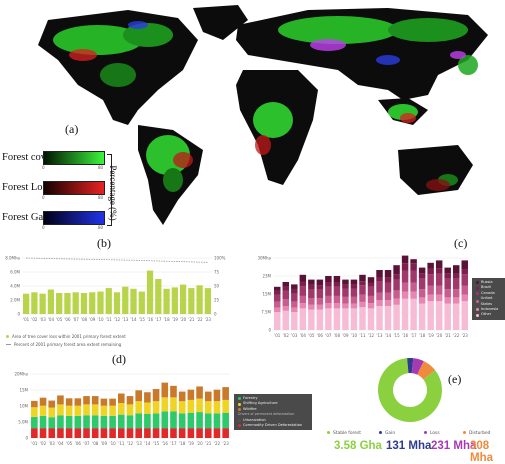  Describe the element at coordinates (220, 258) in the screenshot. I see `chart-b-y2-tick: 100%` at that location.